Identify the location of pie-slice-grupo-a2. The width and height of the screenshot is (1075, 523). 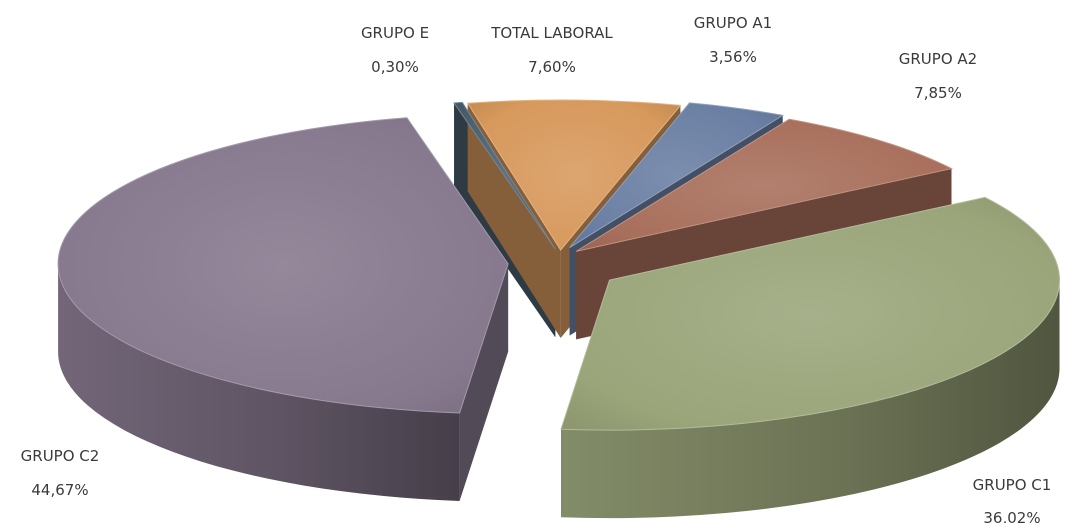
(764, 185).